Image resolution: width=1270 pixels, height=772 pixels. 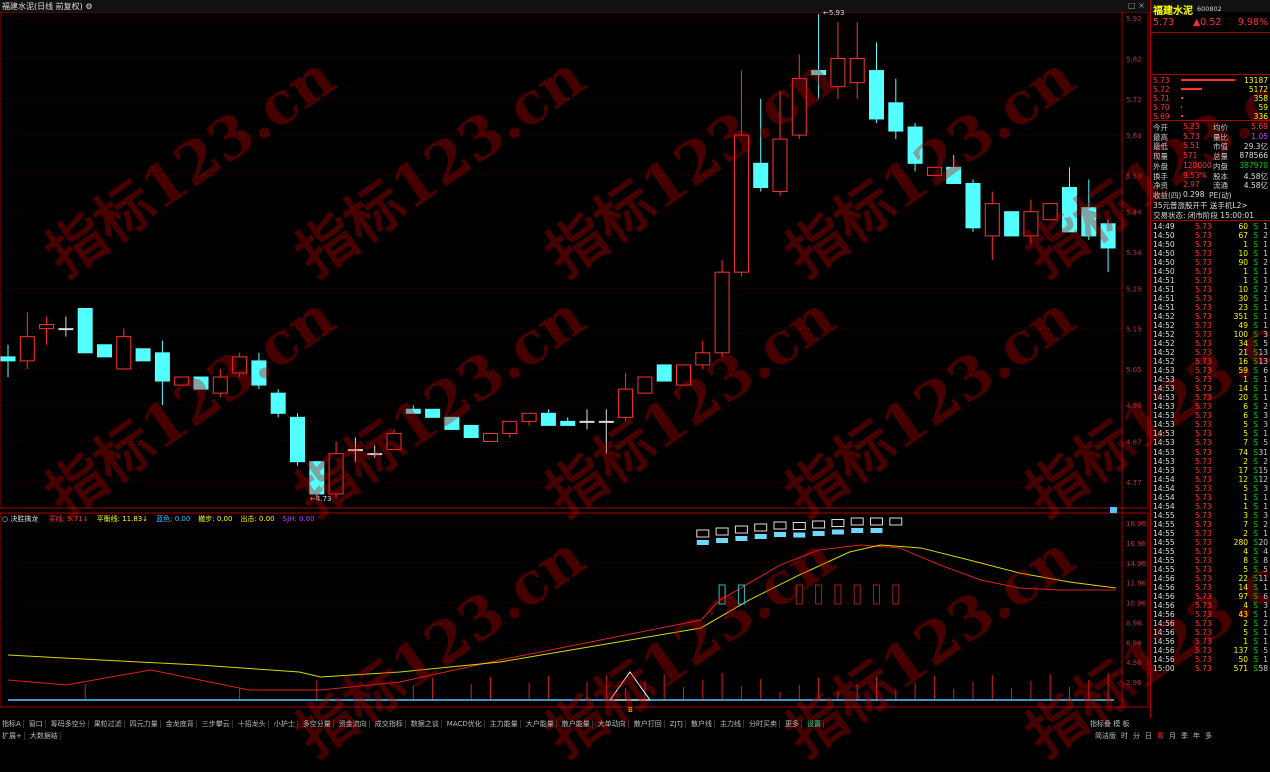 I want to click on indicator-tab: ZJTJ, so click(x=676, y=724).